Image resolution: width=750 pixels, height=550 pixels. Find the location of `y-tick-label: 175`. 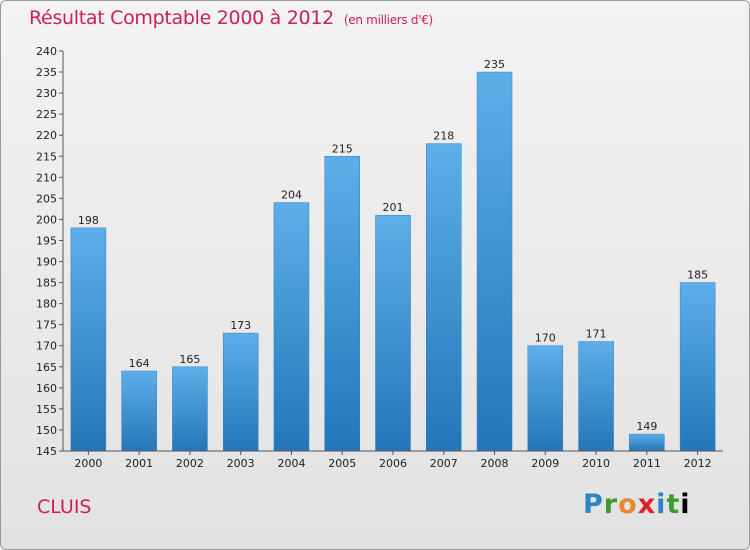

y-tick-label: 175 is located at coordinates (46, 325).